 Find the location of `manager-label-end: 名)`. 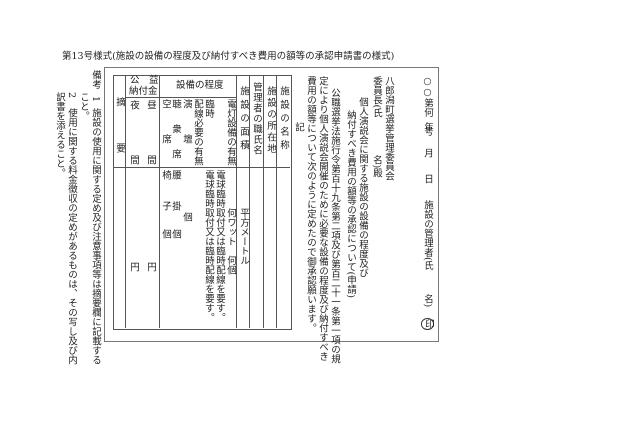

manager-label-end: 名) is located at coordinates (427, 301).